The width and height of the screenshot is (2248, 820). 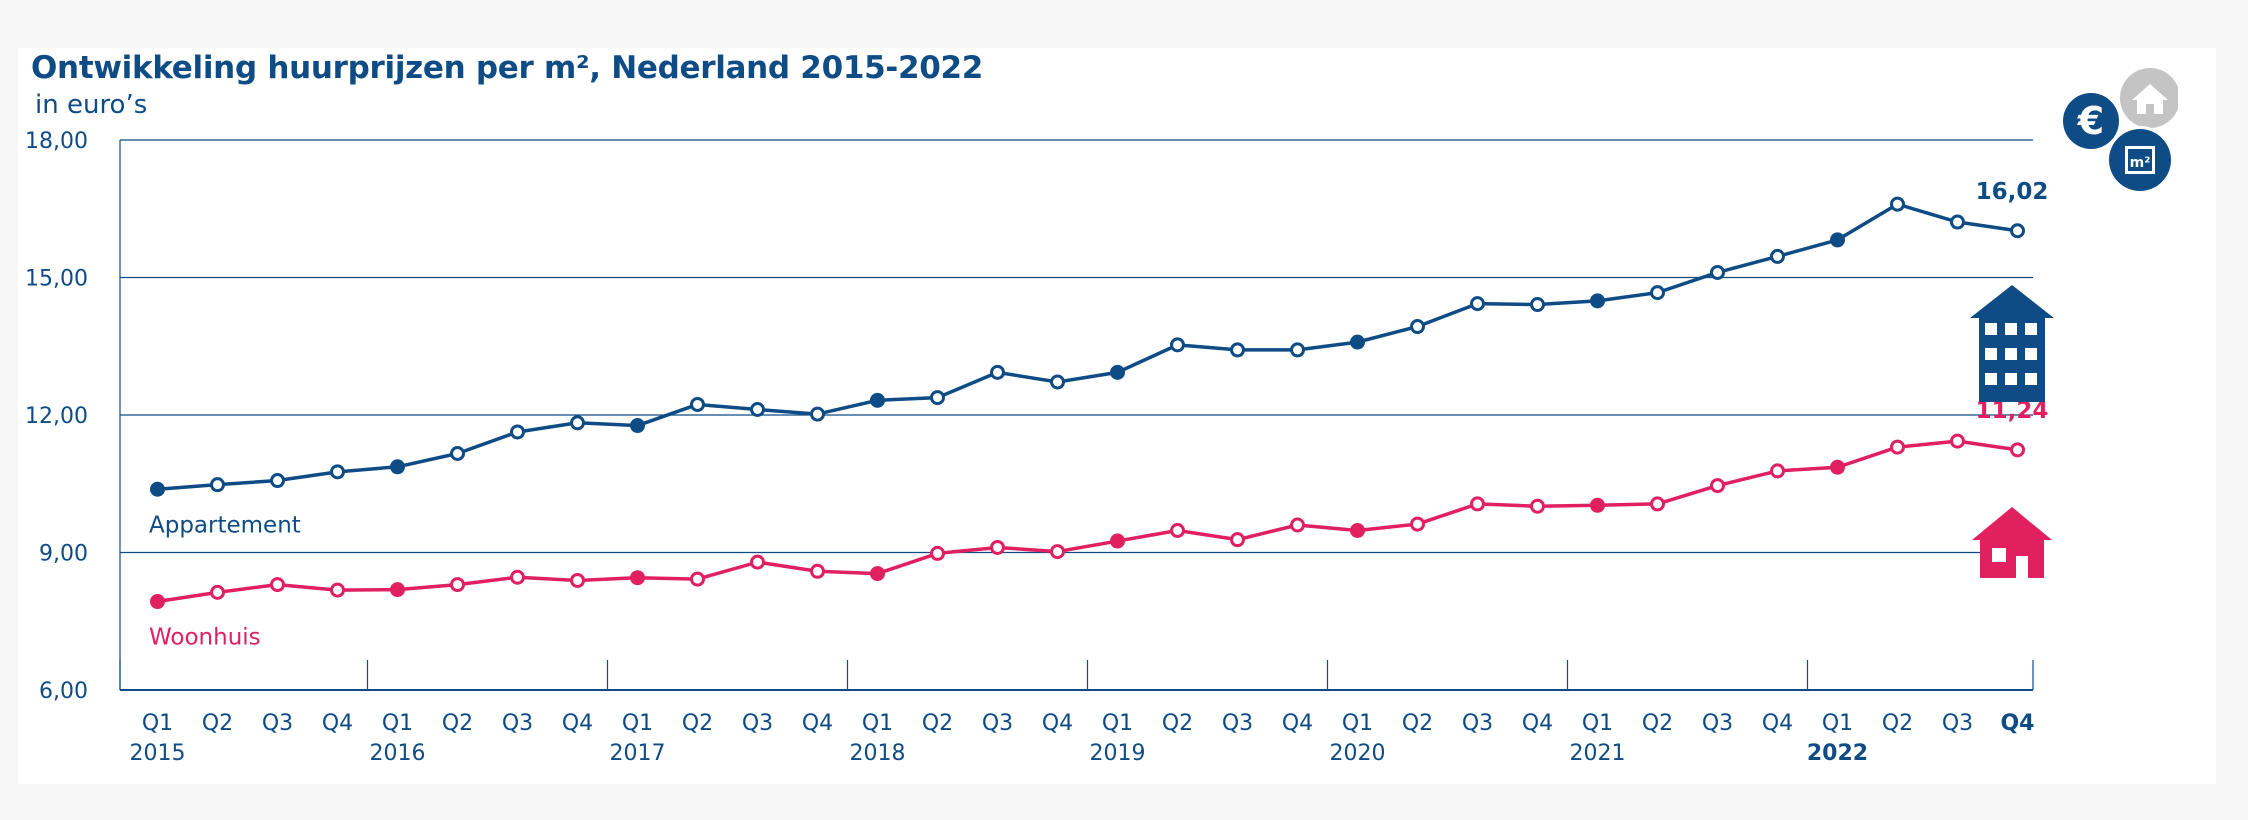 What do you see at coordinates (56, 279) in the screenshot?
I see `y-tick-label: 15,00` at bounding box center [56, 279].